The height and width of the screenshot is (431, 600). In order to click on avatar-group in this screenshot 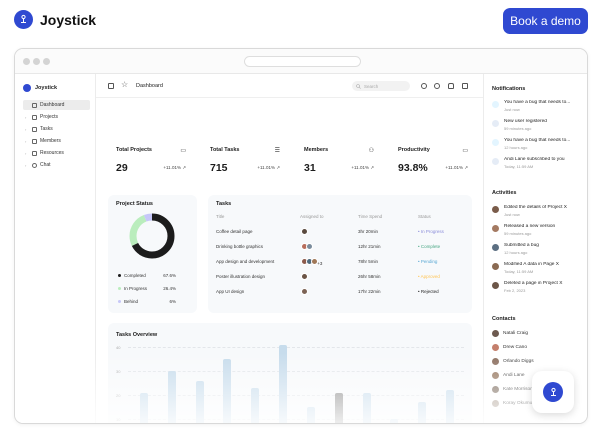, I will do `click(304, 292)`.